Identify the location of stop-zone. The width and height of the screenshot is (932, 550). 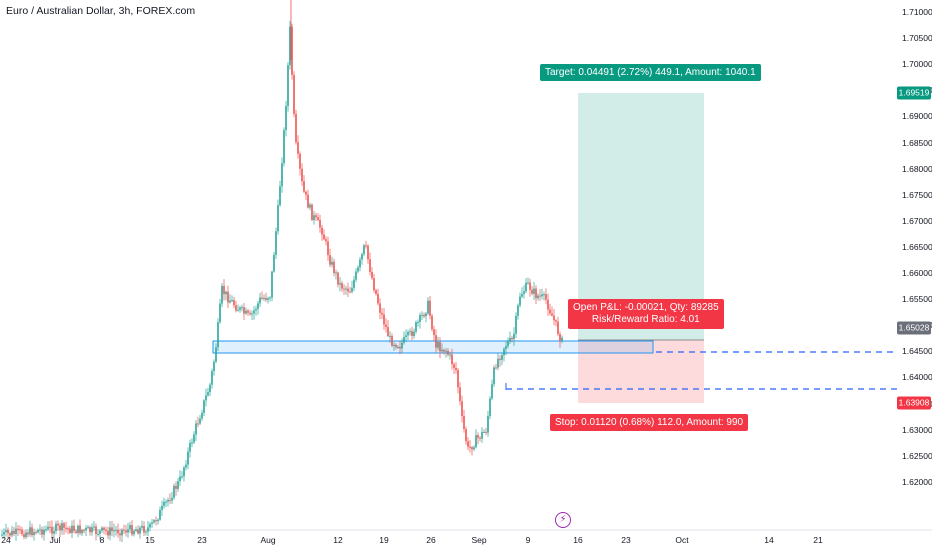
(641, 371).